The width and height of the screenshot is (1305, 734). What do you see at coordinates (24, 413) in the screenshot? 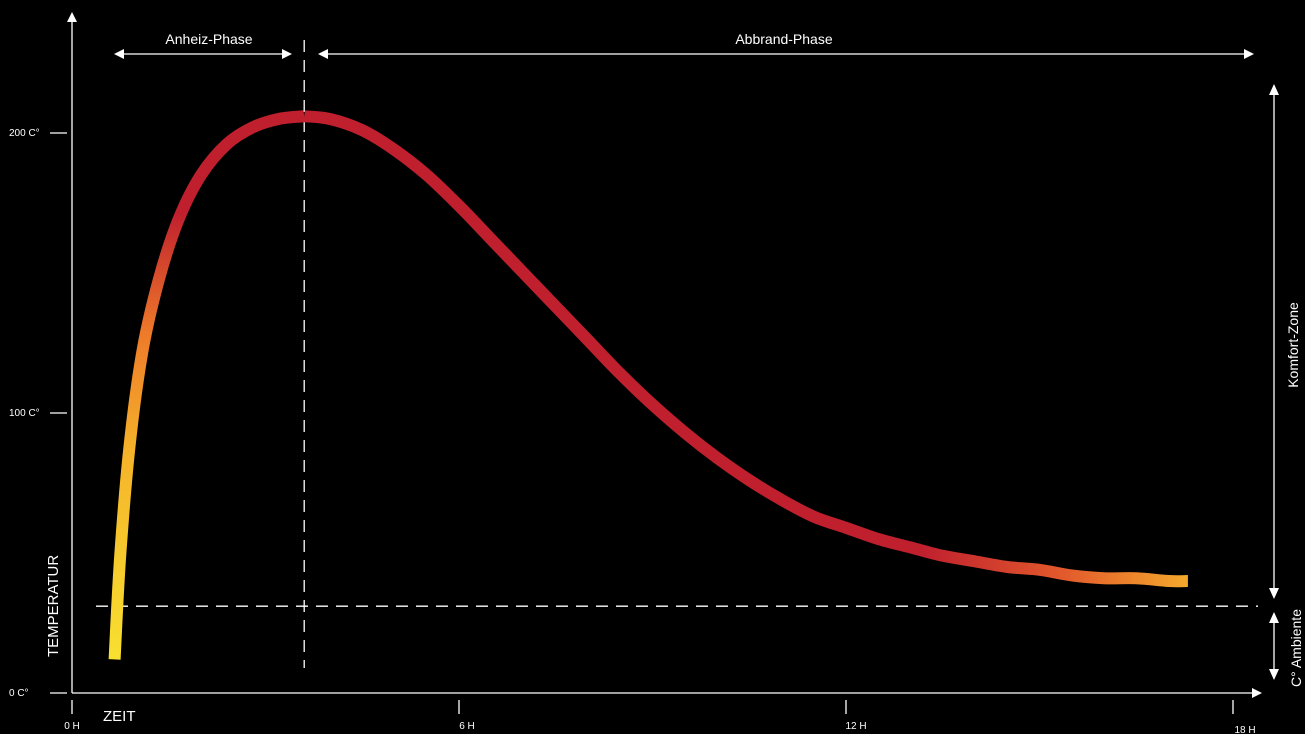
I see `y-tick-label-1: 100 C°` at bounding box center [24, 413].